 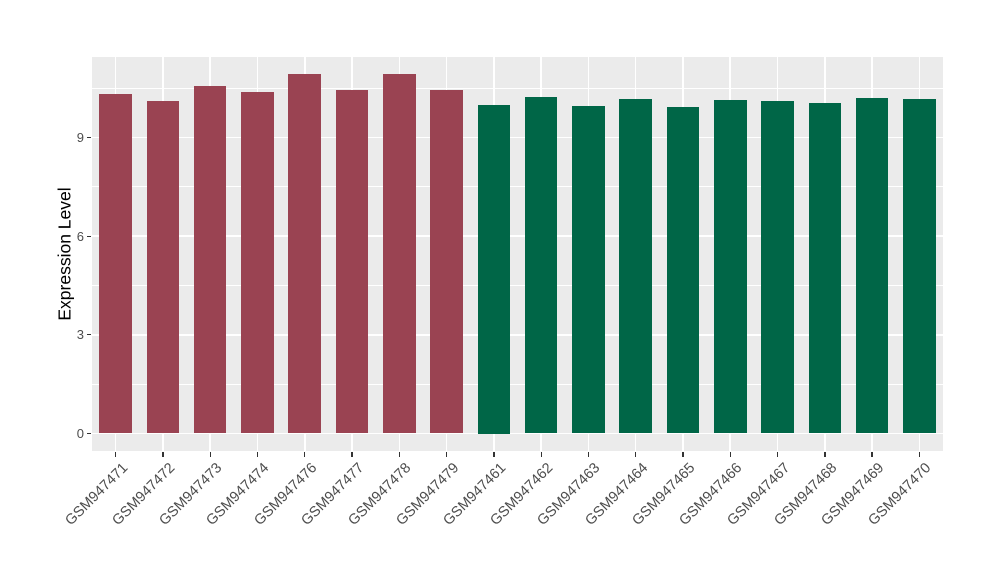 I want to click on minor-gridline-y-1.5, so click(x=517, y=384).